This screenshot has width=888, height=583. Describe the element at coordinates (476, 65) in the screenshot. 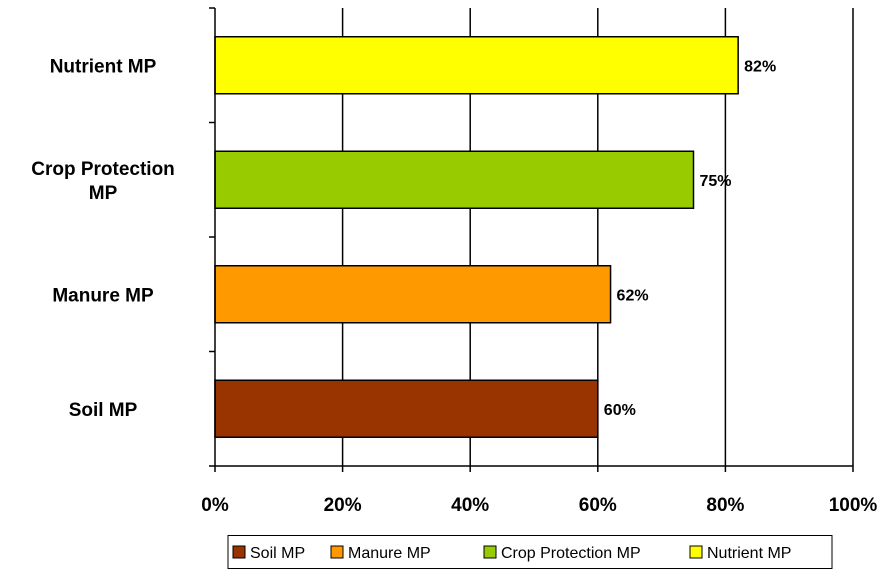

I see `bar-nutrient-mp` at that location.